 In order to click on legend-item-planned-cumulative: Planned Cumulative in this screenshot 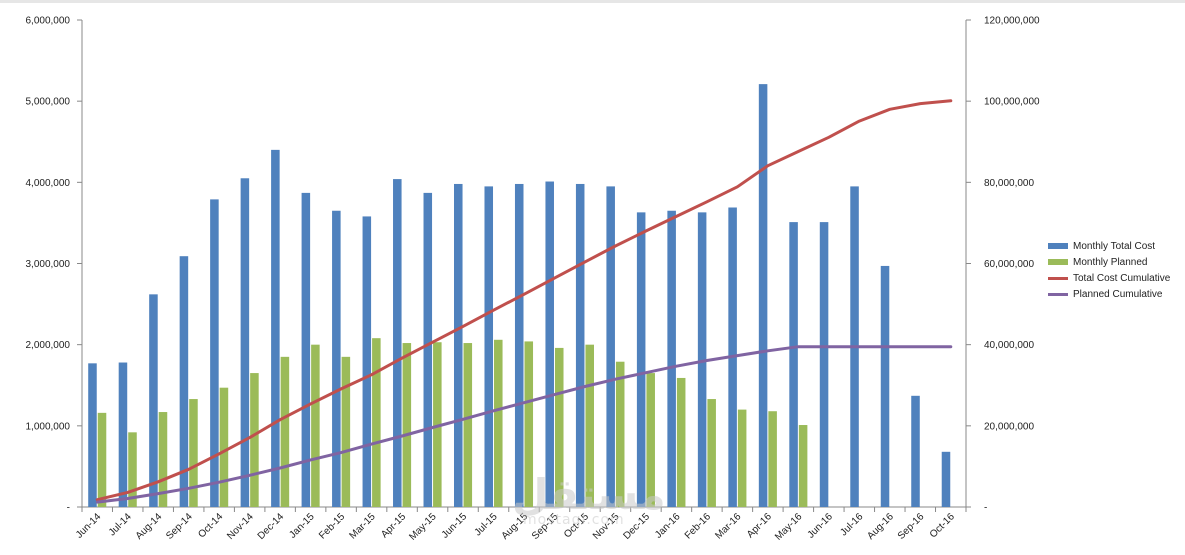, I will do `click(1109, 294)`.